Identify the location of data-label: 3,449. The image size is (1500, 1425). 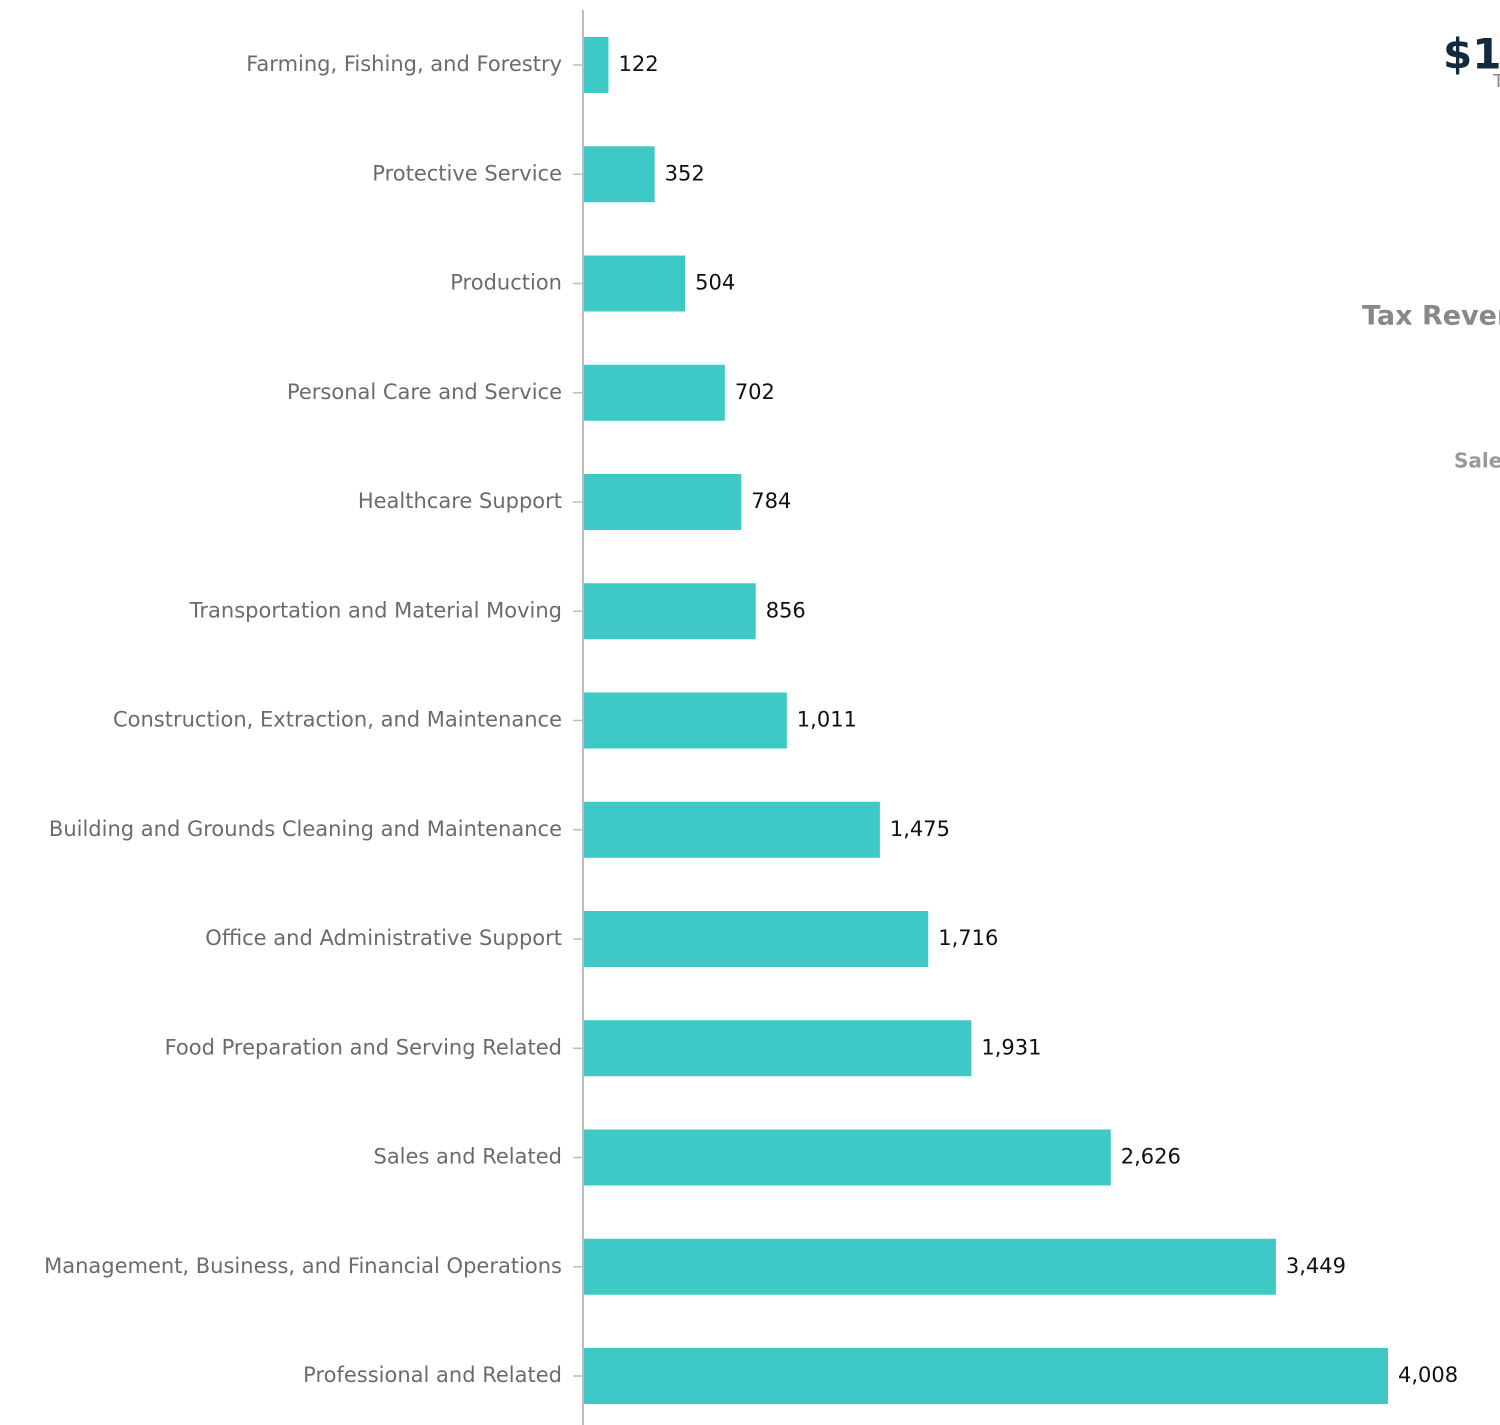
(1316, 1266).